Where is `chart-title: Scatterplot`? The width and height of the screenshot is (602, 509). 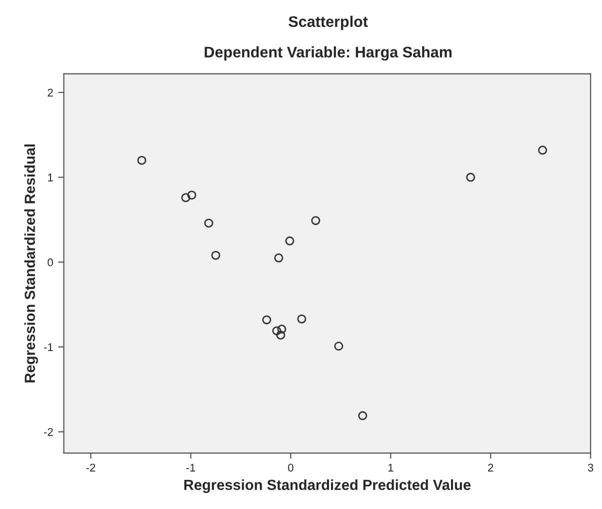 chart-title: Scatterplot is located at coordinates (328, 23).